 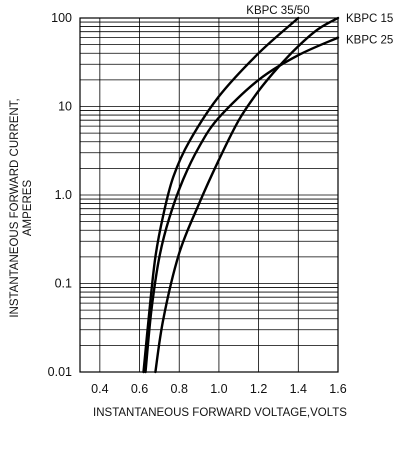 I want to click on series-label-kbpc-35-50: KBPC 35/50, so click(x=277, y=11).